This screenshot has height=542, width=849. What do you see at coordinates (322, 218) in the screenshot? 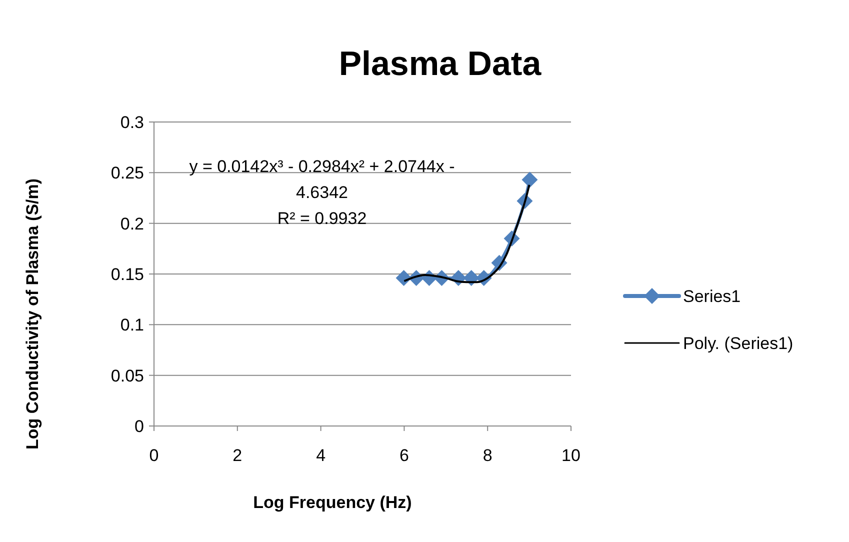
I see `annotation: R² = 0.9932` at bounding box center [322, 218].